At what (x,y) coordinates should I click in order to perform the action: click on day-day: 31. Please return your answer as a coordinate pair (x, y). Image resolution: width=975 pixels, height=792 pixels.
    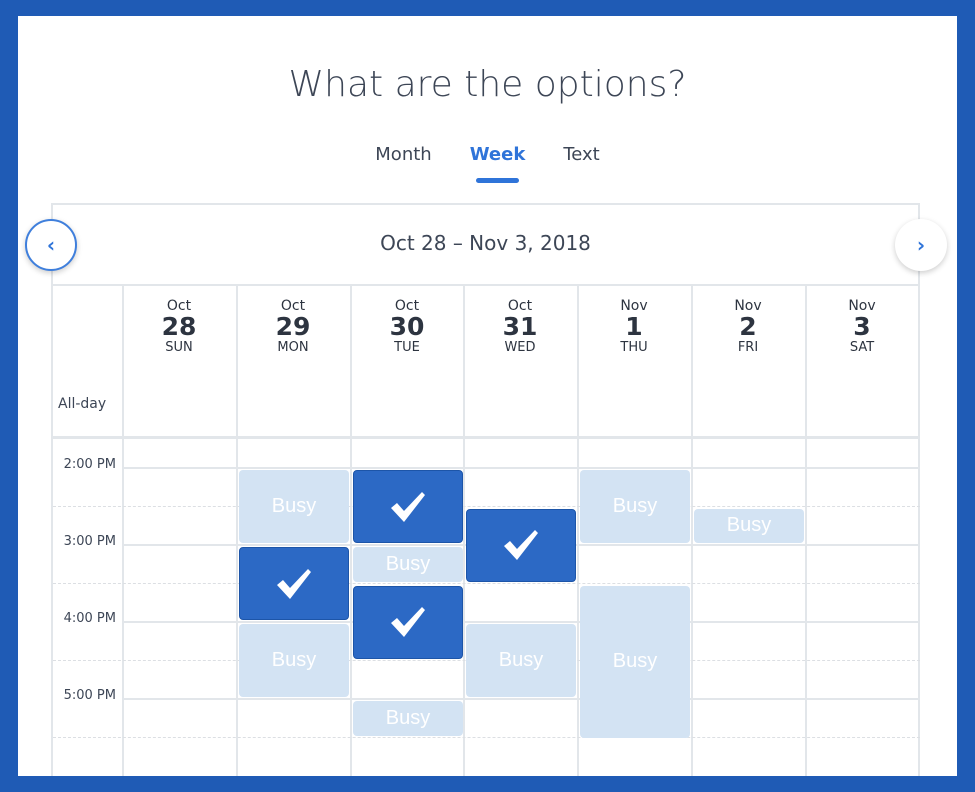
    Looking at the image, I should click on (520, 326).